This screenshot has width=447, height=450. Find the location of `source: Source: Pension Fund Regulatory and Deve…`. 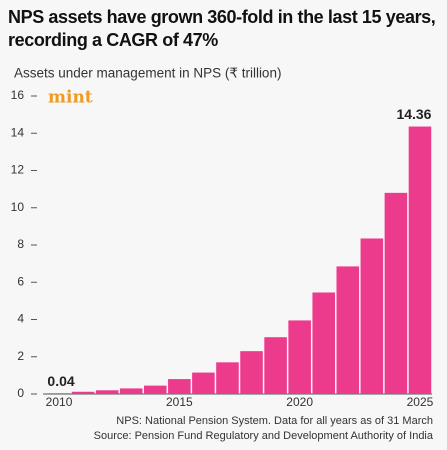

source: Source: Pension Fund Regulatory and Deve… is located at coordinates (264, 436).